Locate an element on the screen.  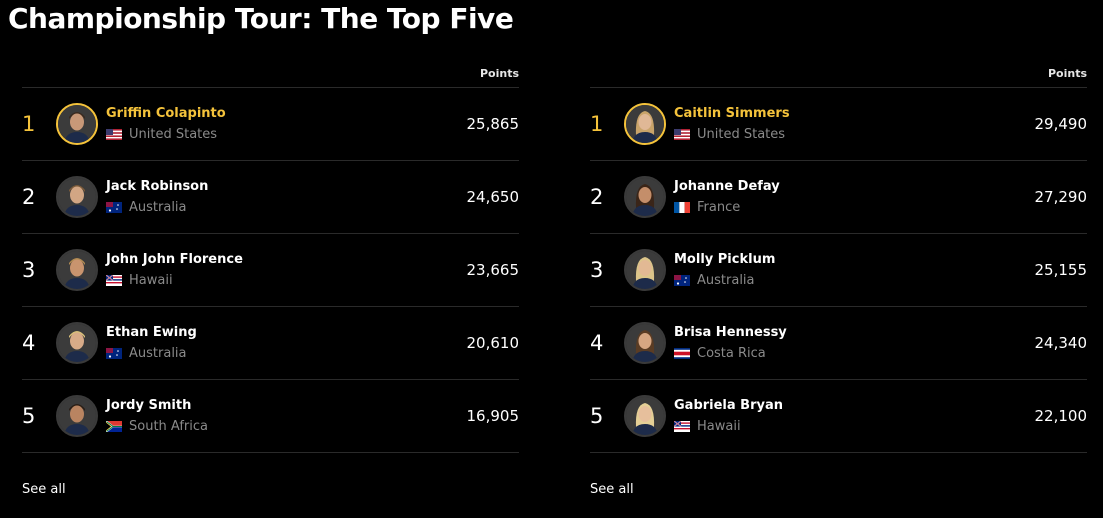
athlete-name: Griffin Colapinto is located at coordinates (166, 113).